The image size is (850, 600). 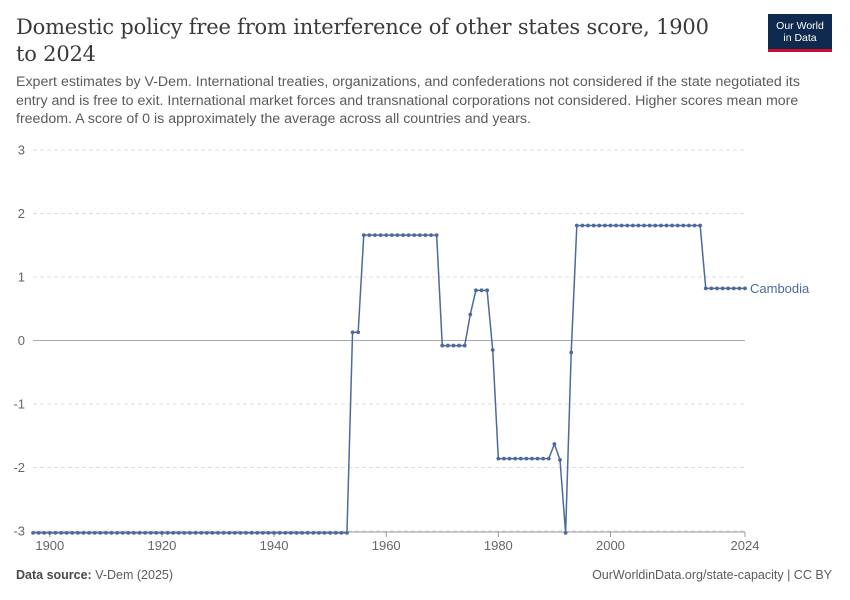 I want to click on data-source: Data source: V-Dem (2025), so click(x=94, y=575).